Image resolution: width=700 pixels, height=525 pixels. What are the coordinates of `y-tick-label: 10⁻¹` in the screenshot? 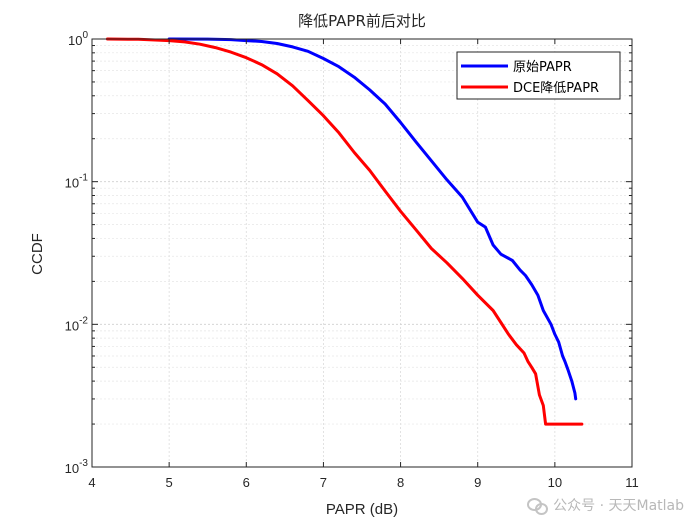 It's located at (77, 182).